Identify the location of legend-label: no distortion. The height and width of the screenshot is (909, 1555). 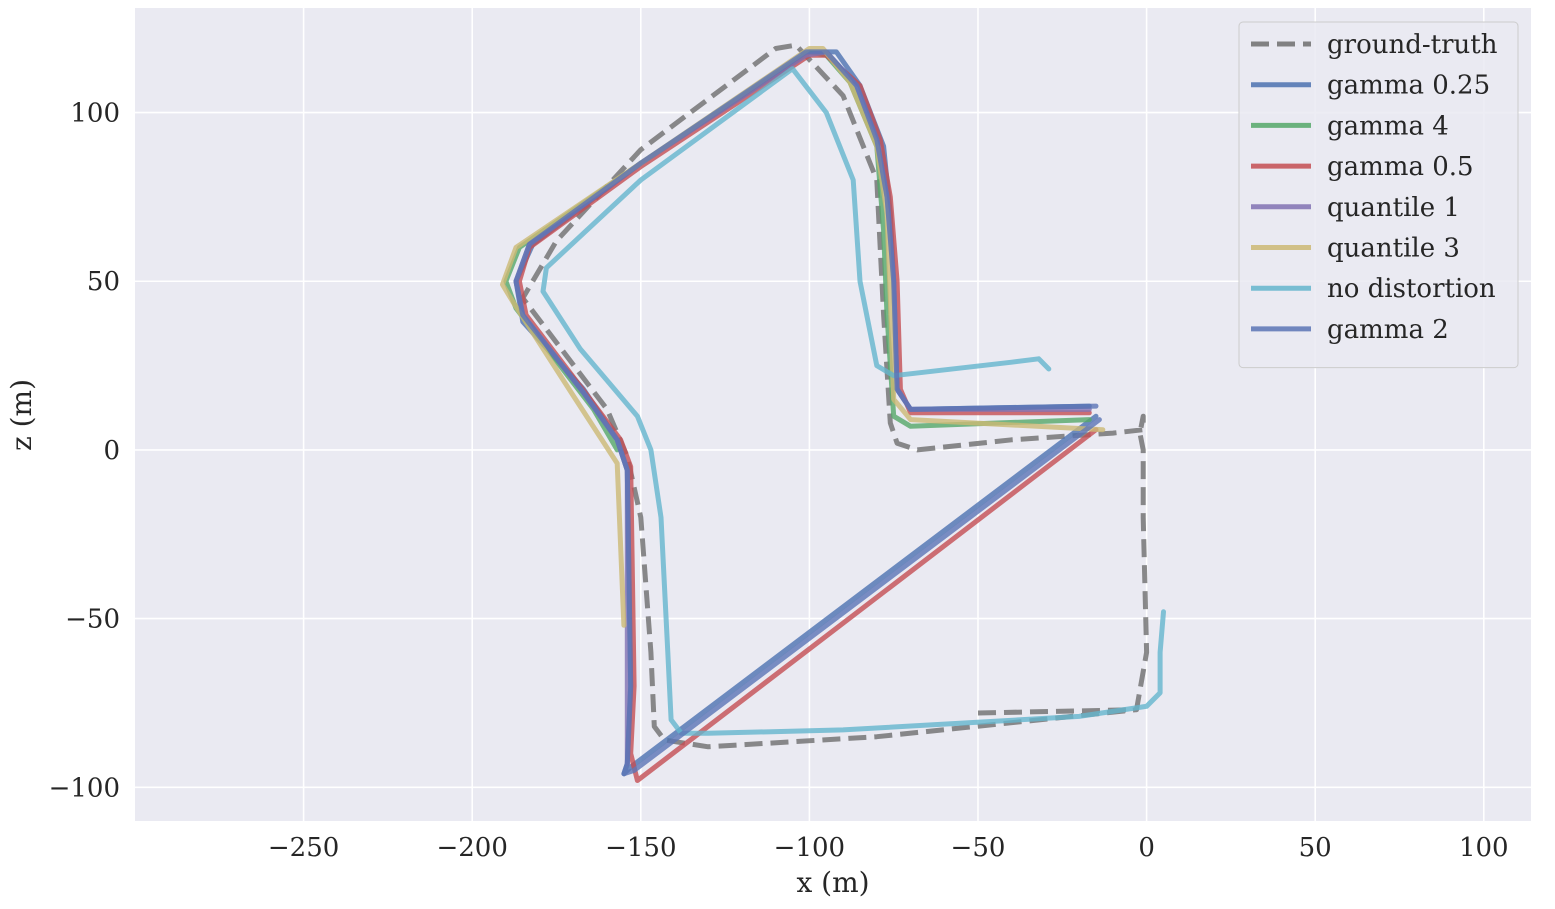
(1411, 289).